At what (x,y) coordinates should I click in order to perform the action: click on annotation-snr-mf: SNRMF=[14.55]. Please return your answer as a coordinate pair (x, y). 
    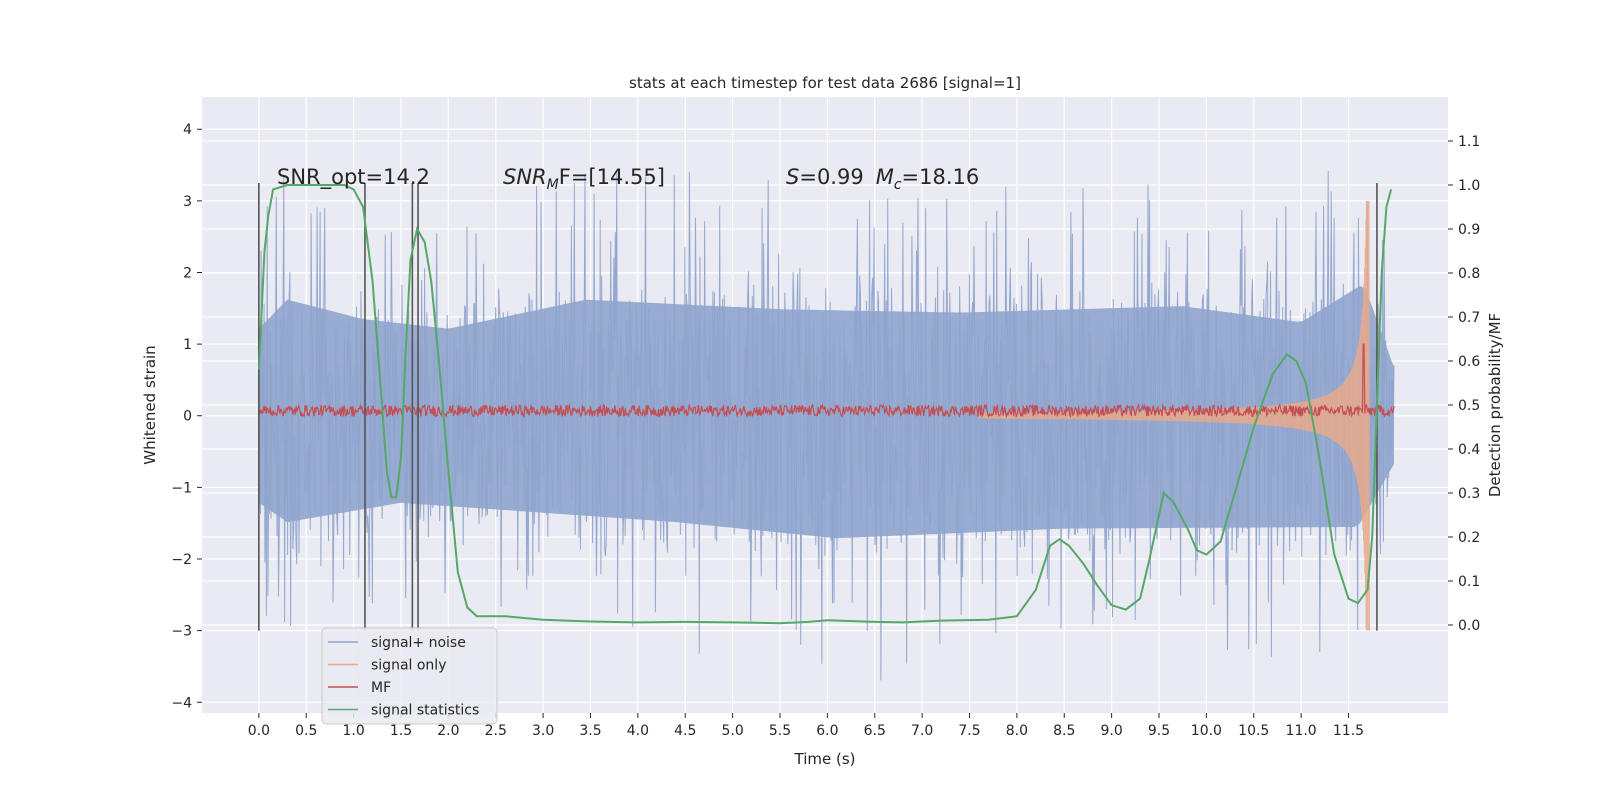
    Looking at the image, I should click on (584, 179).